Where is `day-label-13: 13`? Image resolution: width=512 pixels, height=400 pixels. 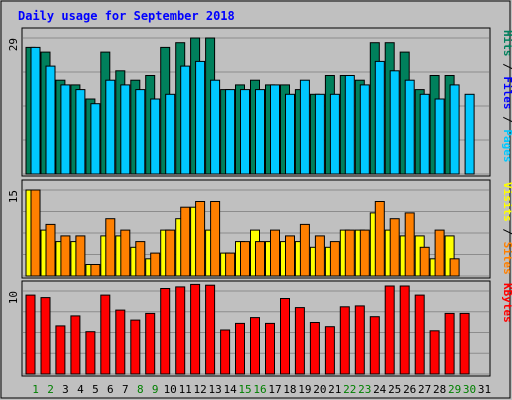
day-label-13: 13 is located at coordinates (214, 389).